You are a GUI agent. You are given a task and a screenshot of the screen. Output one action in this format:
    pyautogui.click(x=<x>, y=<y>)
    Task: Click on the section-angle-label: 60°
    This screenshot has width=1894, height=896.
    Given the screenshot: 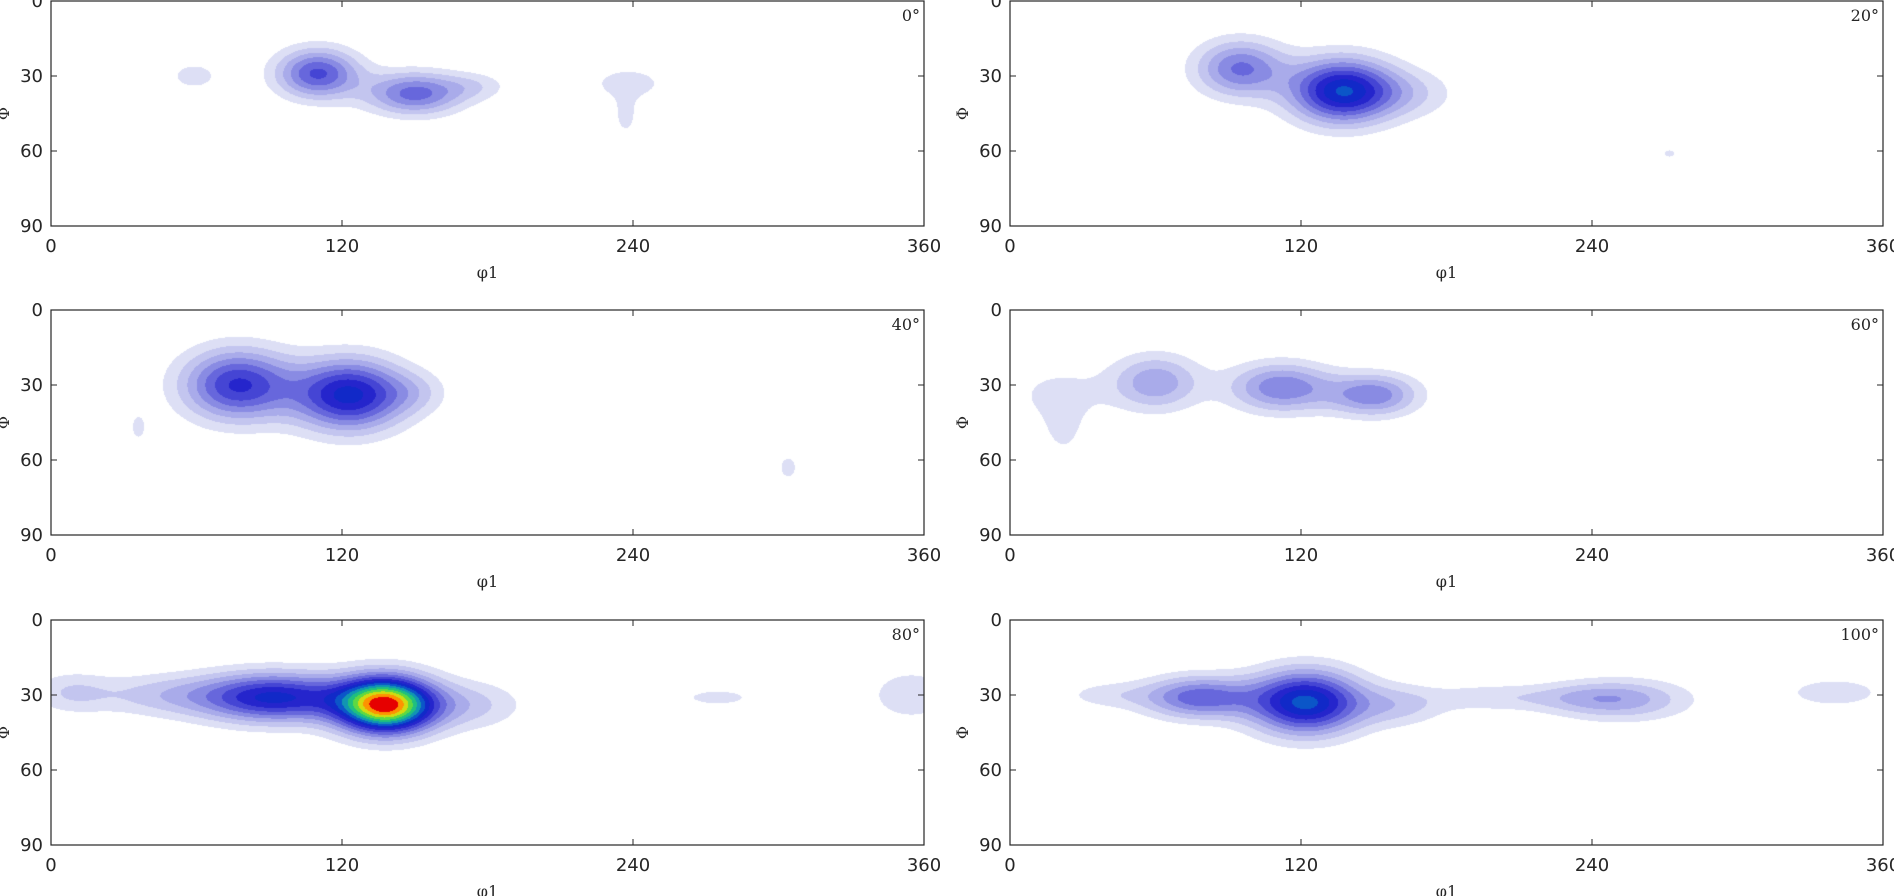 What is the action you would take?
    pyautogui.click(x=1865, y=324)
    